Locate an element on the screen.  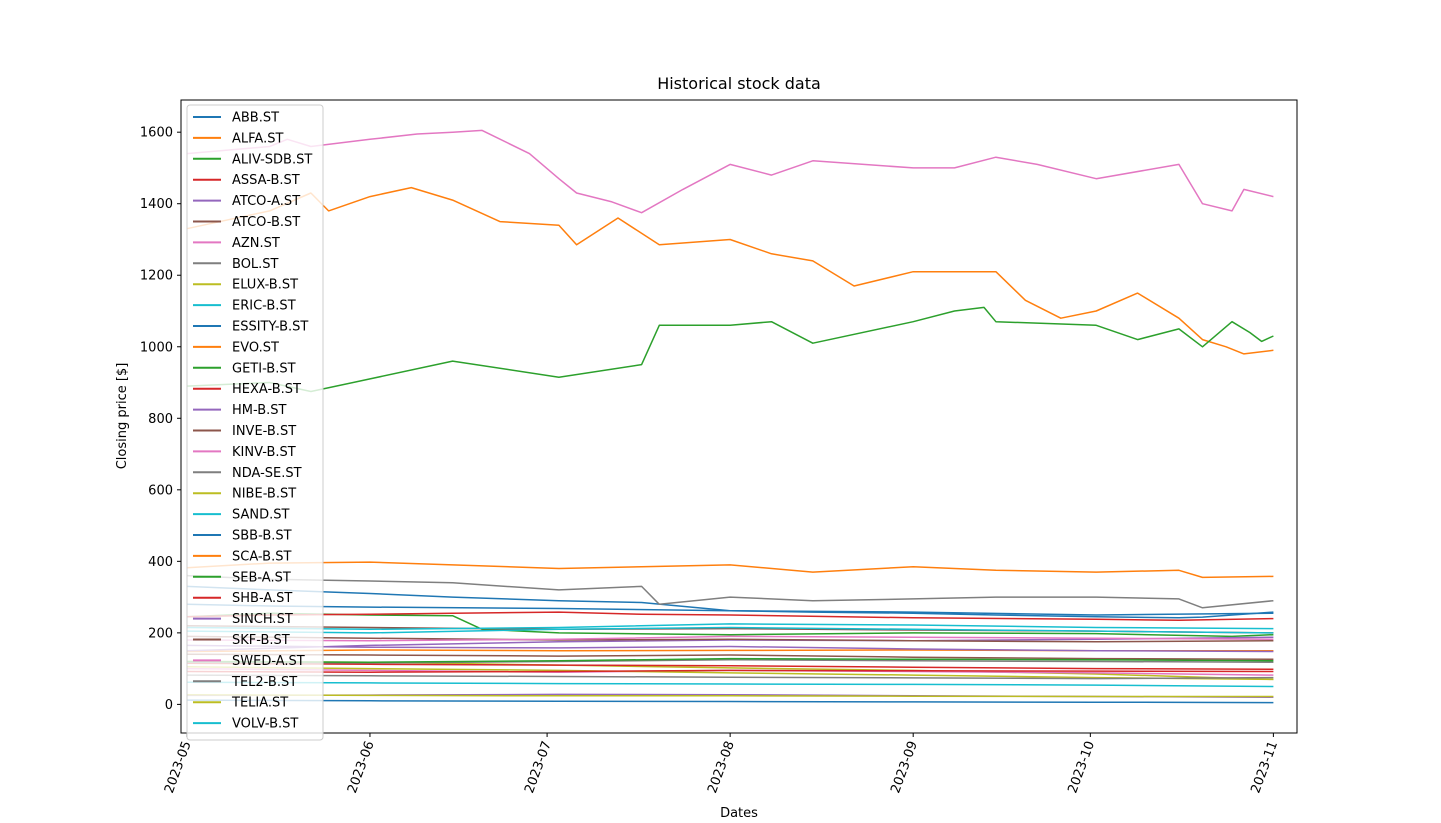
legend-label: NIBE-B.ST is located at coordinates (264, 494).